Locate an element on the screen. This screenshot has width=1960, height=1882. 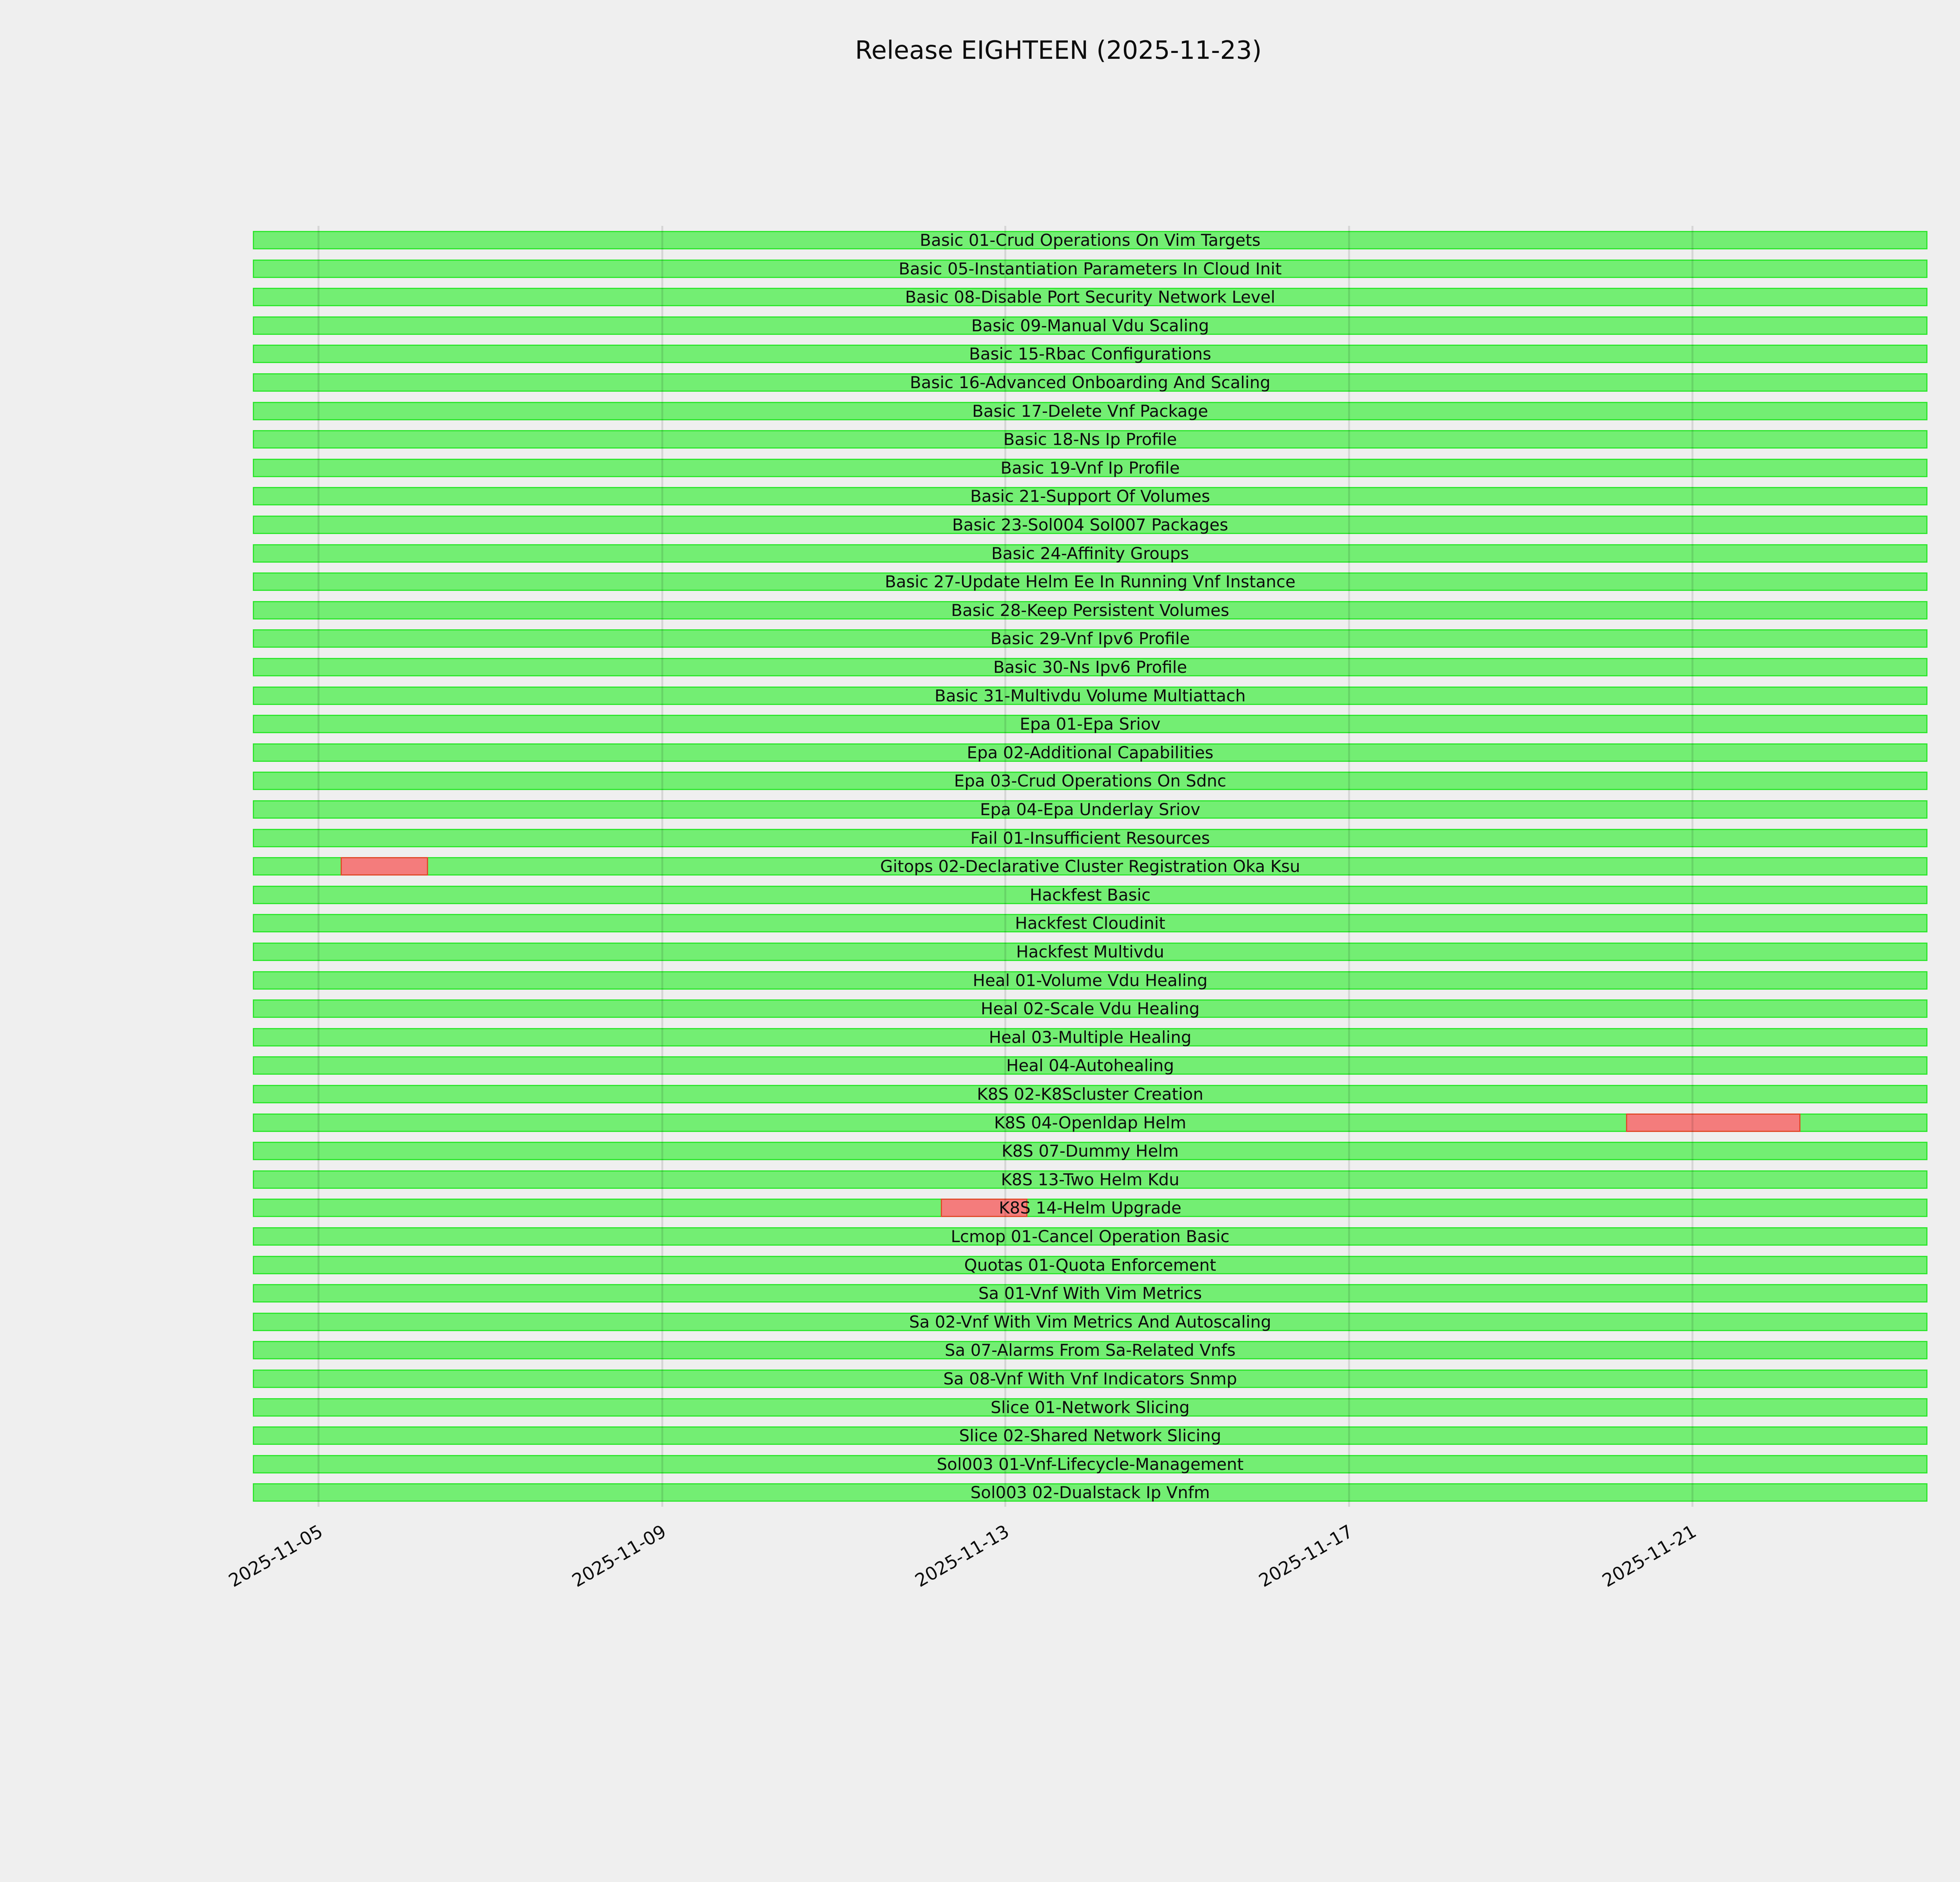
x-tick-label: 2025-11-05 is located at coordinates (275, 1555).